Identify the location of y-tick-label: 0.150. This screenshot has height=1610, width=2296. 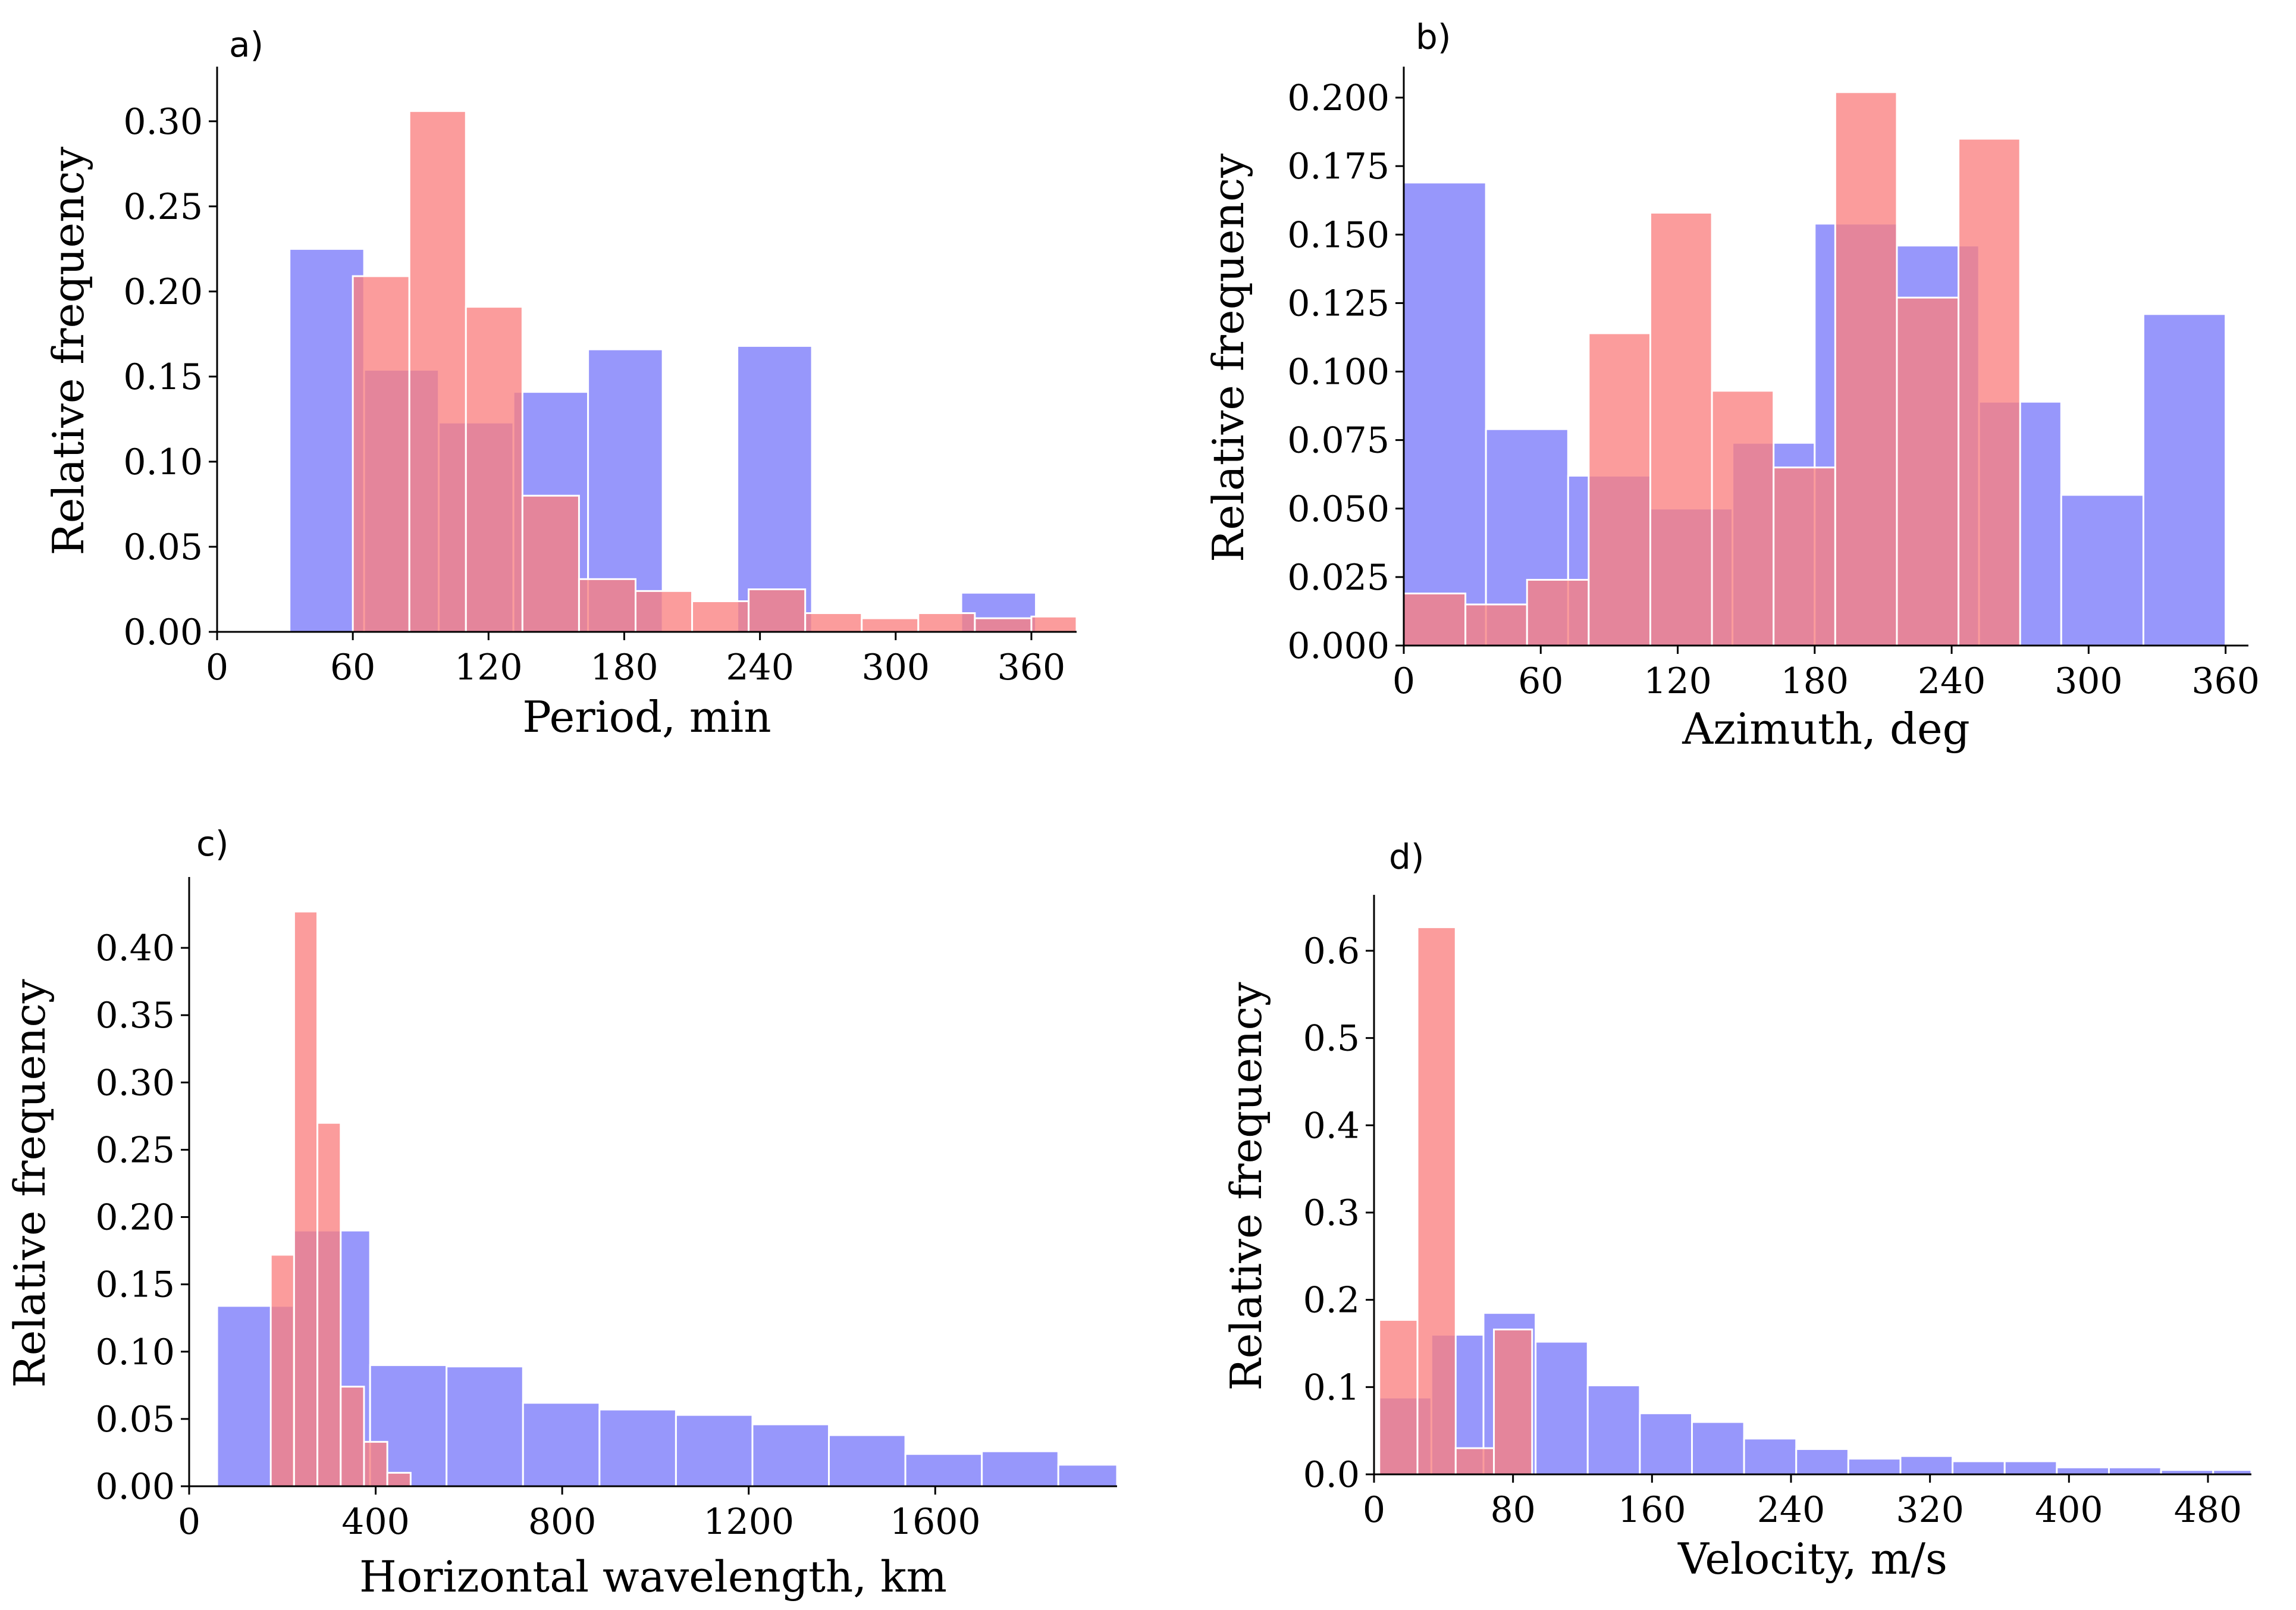
(1338, 235).